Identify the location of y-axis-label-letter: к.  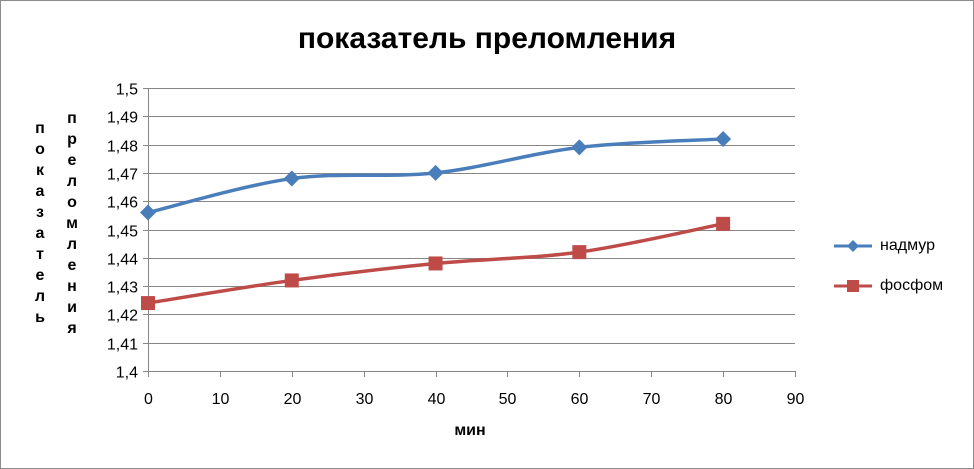
(39, 170).